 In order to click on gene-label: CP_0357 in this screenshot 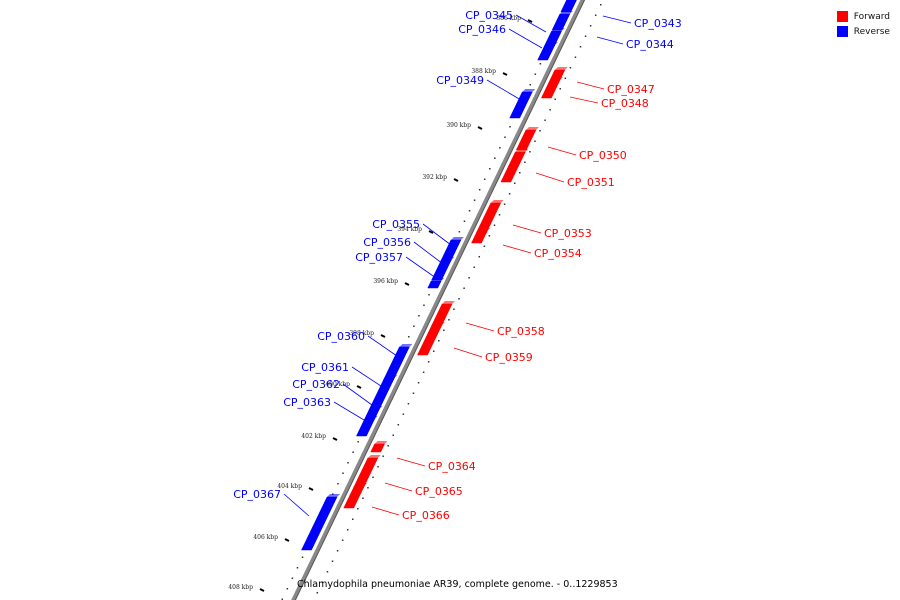, I will do `click(379, 257)`.